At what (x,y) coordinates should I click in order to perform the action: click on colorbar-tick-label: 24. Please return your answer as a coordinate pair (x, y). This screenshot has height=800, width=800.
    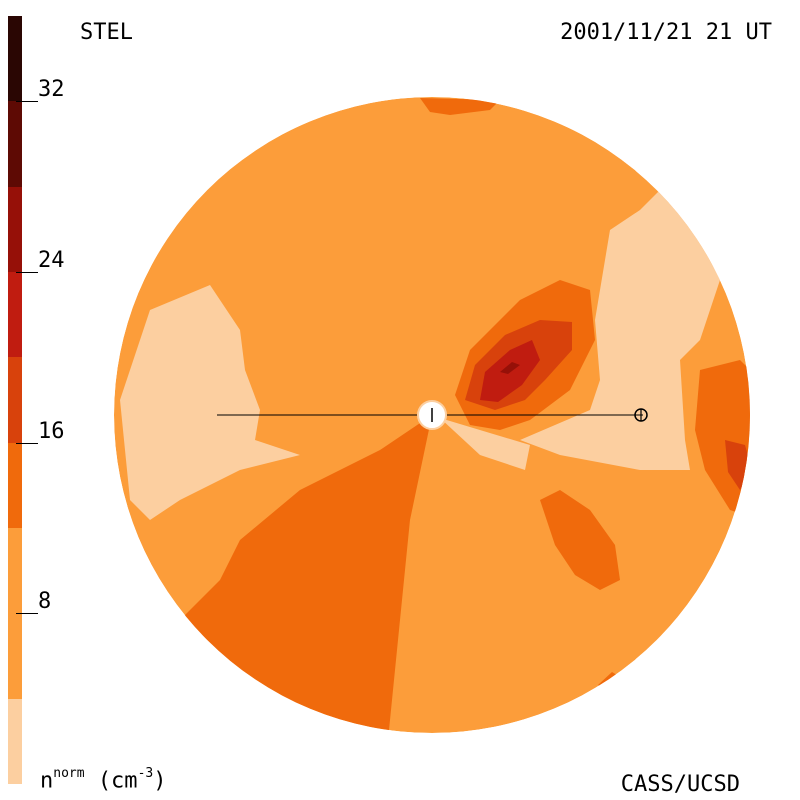
    Looking at the image, I should click on (51, 260).